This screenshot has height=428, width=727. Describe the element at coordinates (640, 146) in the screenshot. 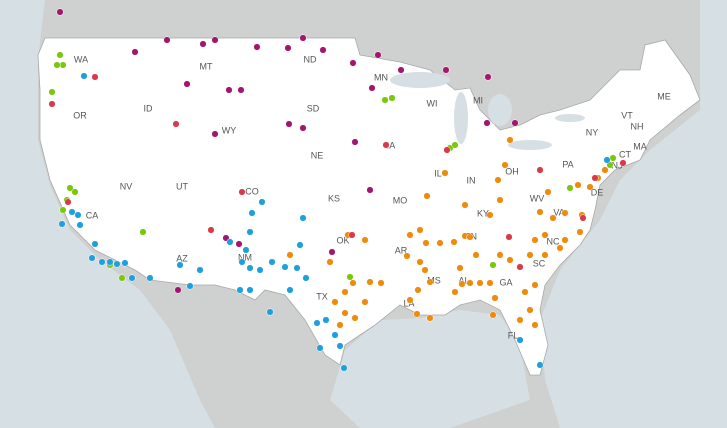

I see `state-label: MA` at that location.